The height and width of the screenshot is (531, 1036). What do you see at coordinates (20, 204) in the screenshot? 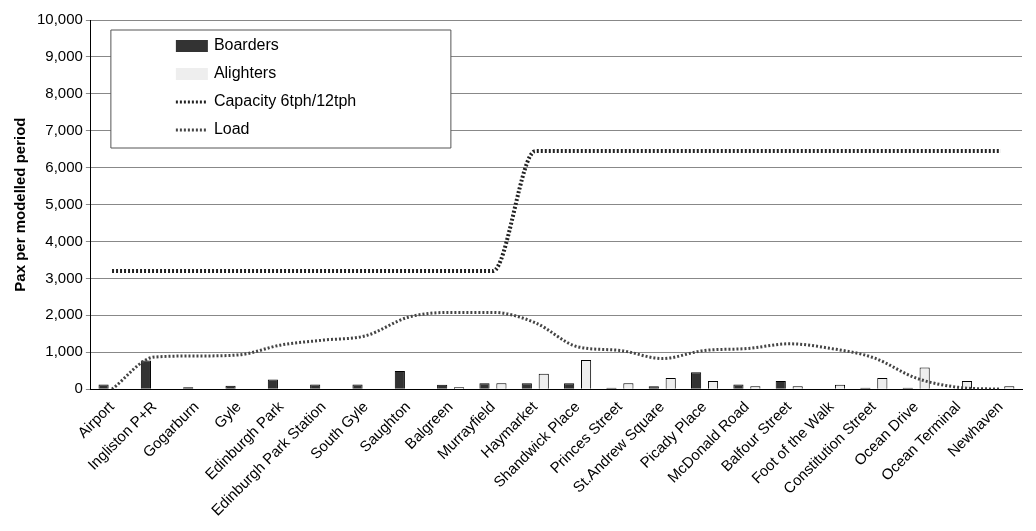
I see `y-axis-title: Pax per modelled period` at bounding box center [20, 204].